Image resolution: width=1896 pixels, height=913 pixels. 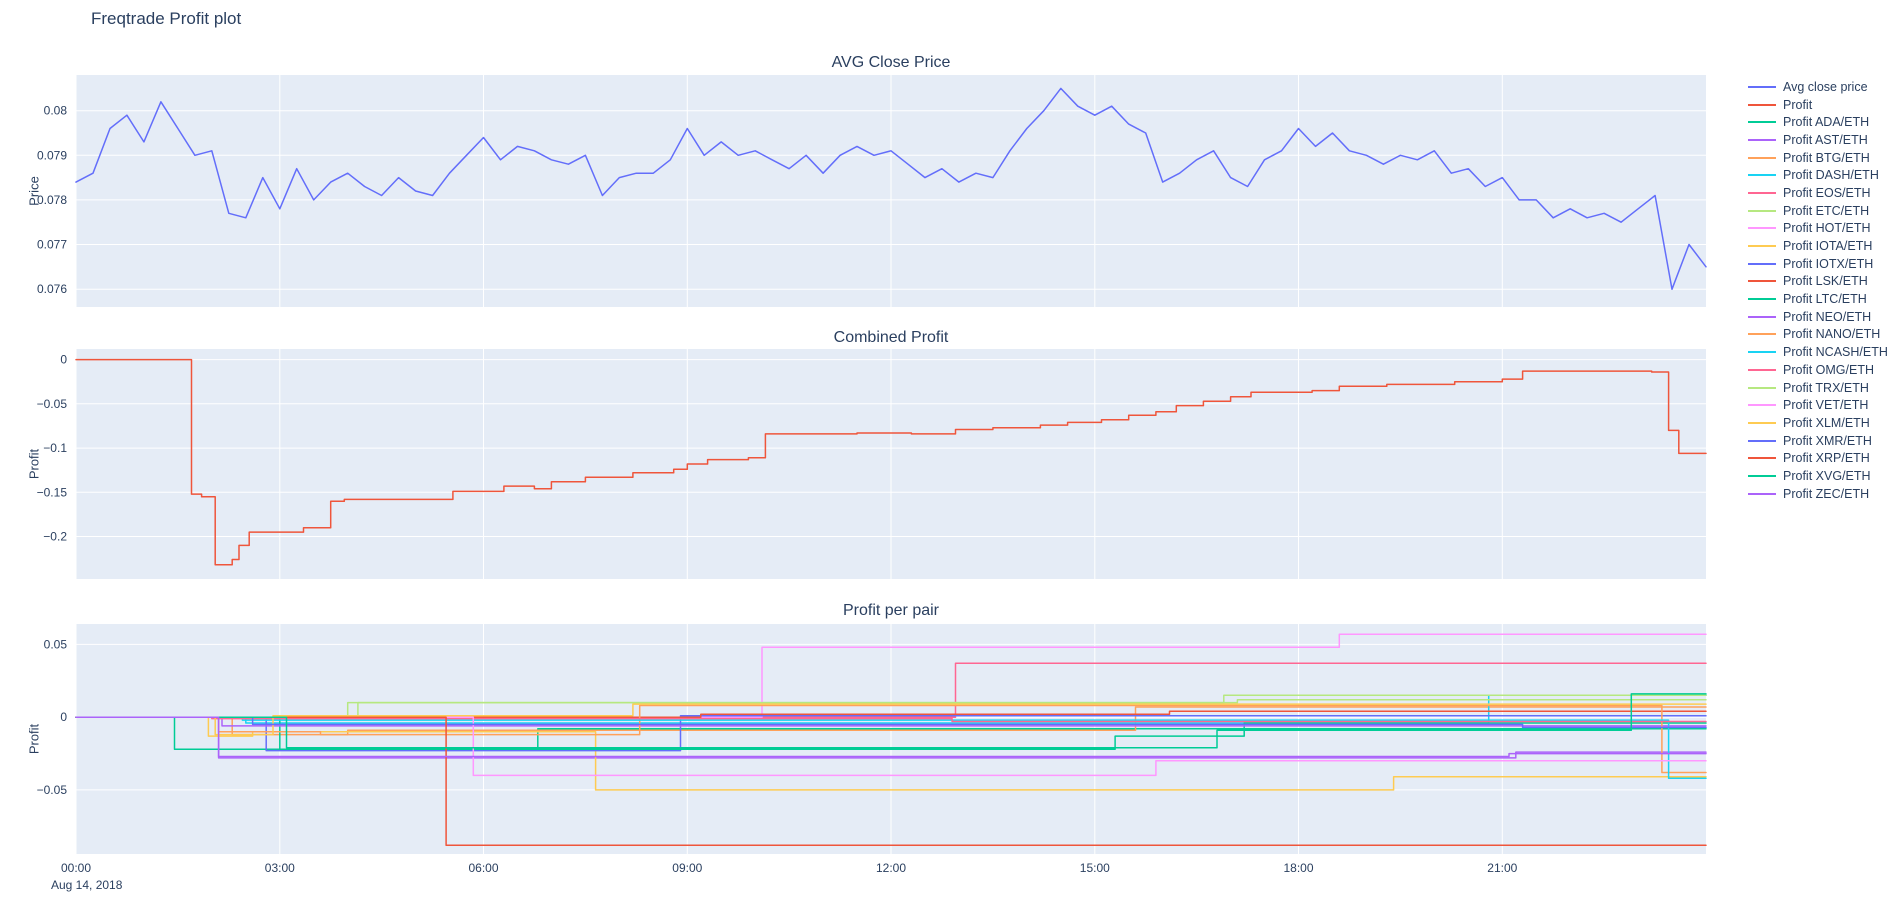 I want to click on legend-item-profit-ltc-eth: Profit LTC/ETH, so click(x=1818, y=299).